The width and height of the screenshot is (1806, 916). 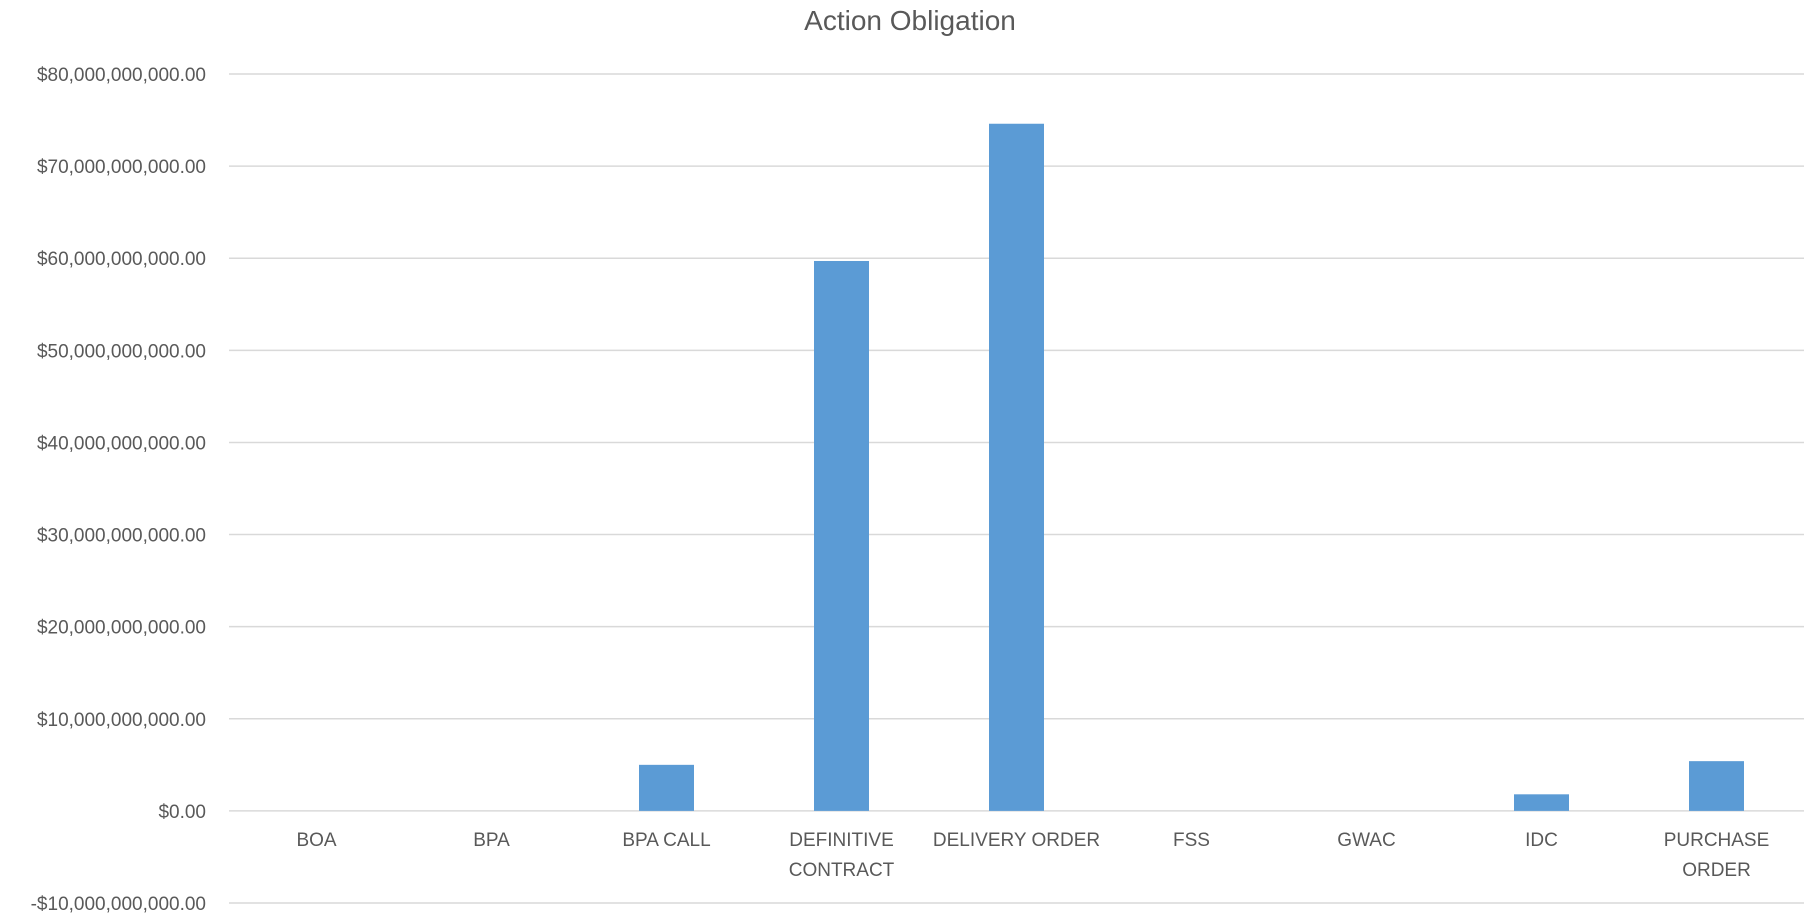 I want to click on y-tick-label: $20,000,000,000.00, so click(x=121, y=628).